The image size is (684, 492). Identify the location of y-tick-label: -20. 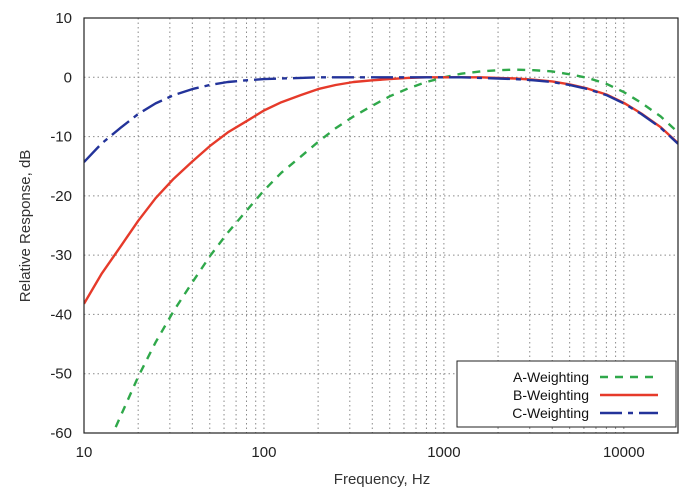
(61, 196).